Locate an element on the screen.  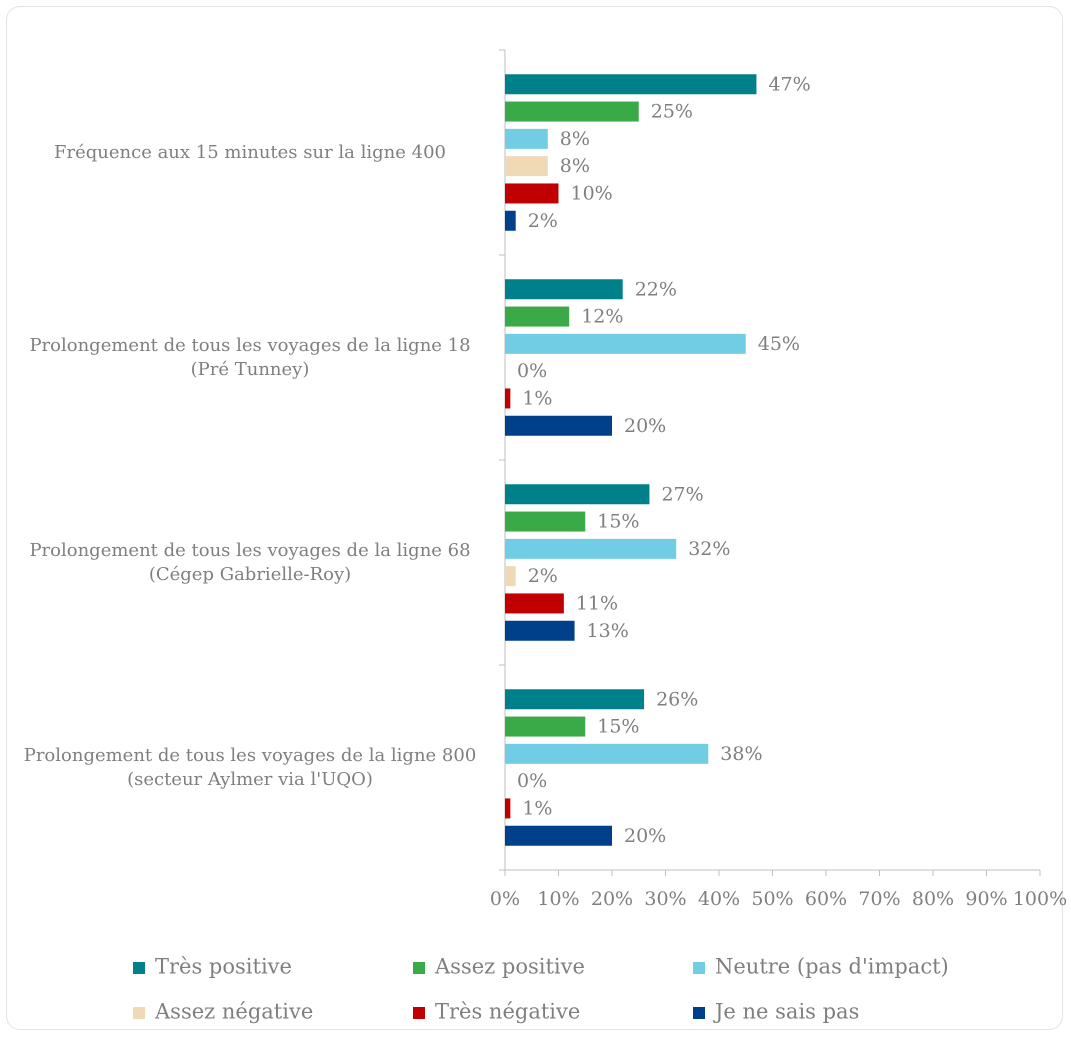
data-label: 47% is located at coordinates (789, 84).